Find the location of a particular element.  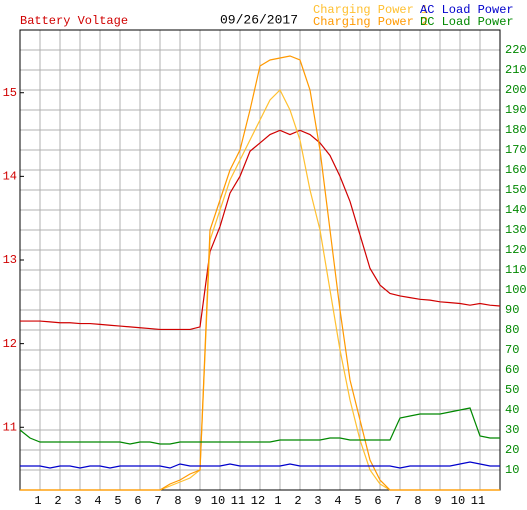

y-tick-label: 15 is located at coordinates (10, 93).